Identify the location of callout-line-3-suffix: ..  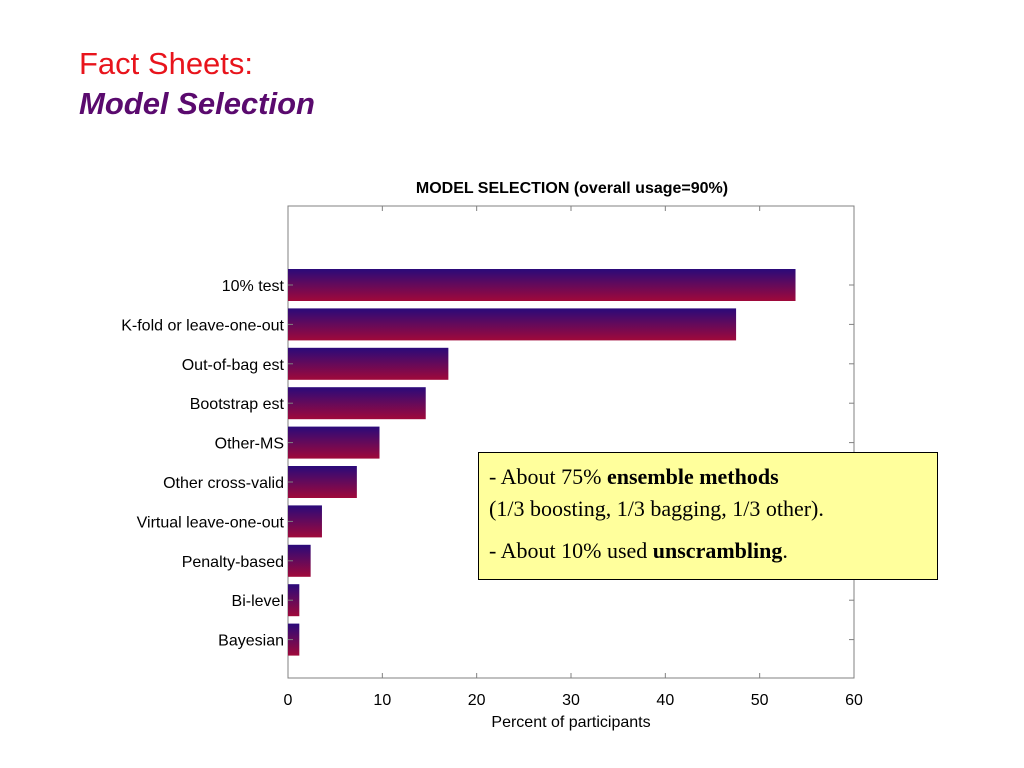
(785, 550).